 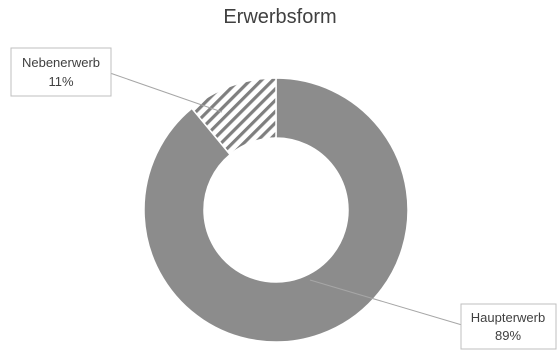 What do you see at coordinates (508, 317) in the screenshot?
I see `callout-label-haupterwerb: Haupterwerb` at bounding box center [508, 317].